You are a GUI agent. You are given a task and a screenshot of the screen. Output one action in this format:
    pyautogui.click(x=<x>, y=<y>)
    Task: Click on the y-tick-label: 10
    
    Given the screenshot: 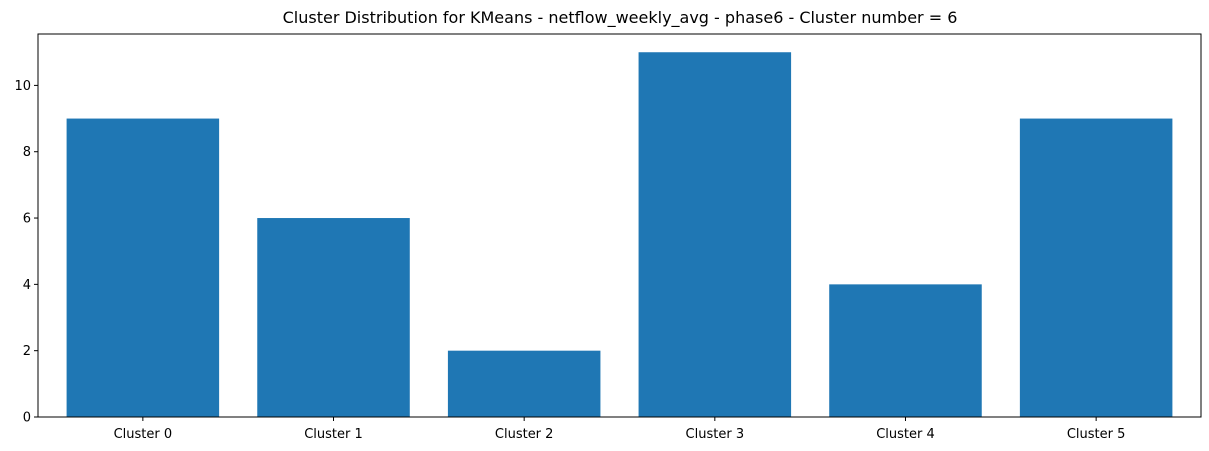 What is the action you would take?
    pyautogui.click(x=22, y=86)
    